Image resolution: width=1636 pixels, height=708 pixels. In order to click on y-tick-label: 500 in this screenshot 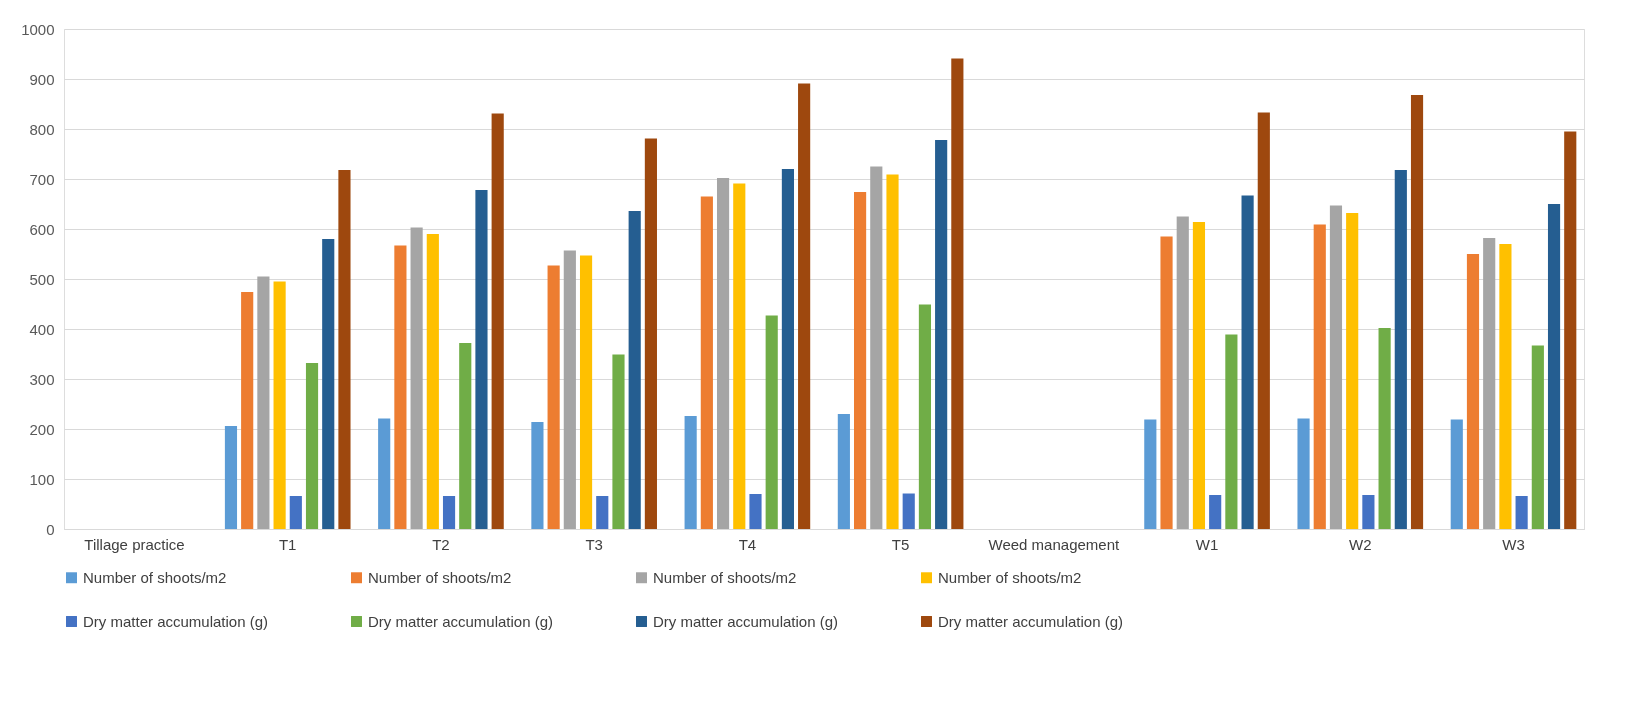, I will do `click(42, 279)`.